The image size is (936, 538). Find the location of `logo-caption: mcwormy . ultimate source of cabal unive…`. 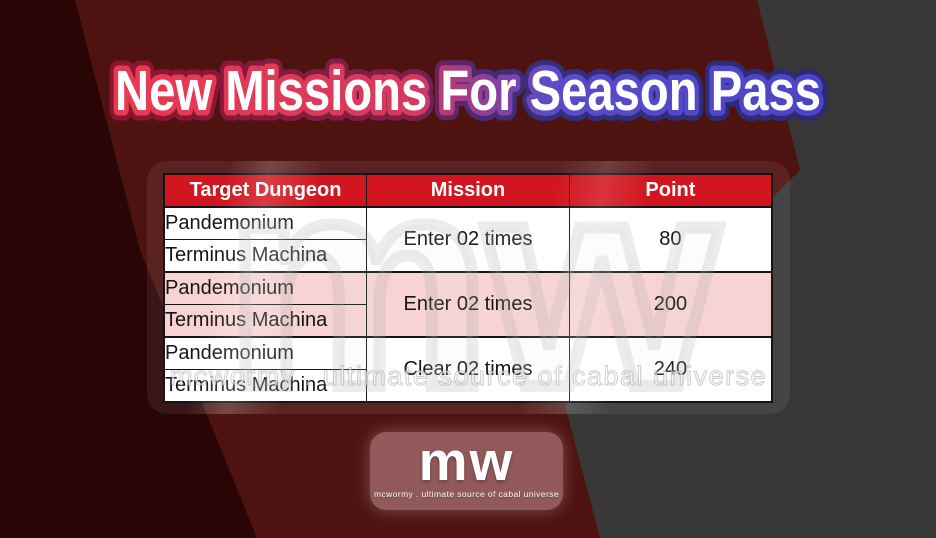

logo-caption: mcwormy . ultimate source of cabal unive… is located at coordinates (466, 494).